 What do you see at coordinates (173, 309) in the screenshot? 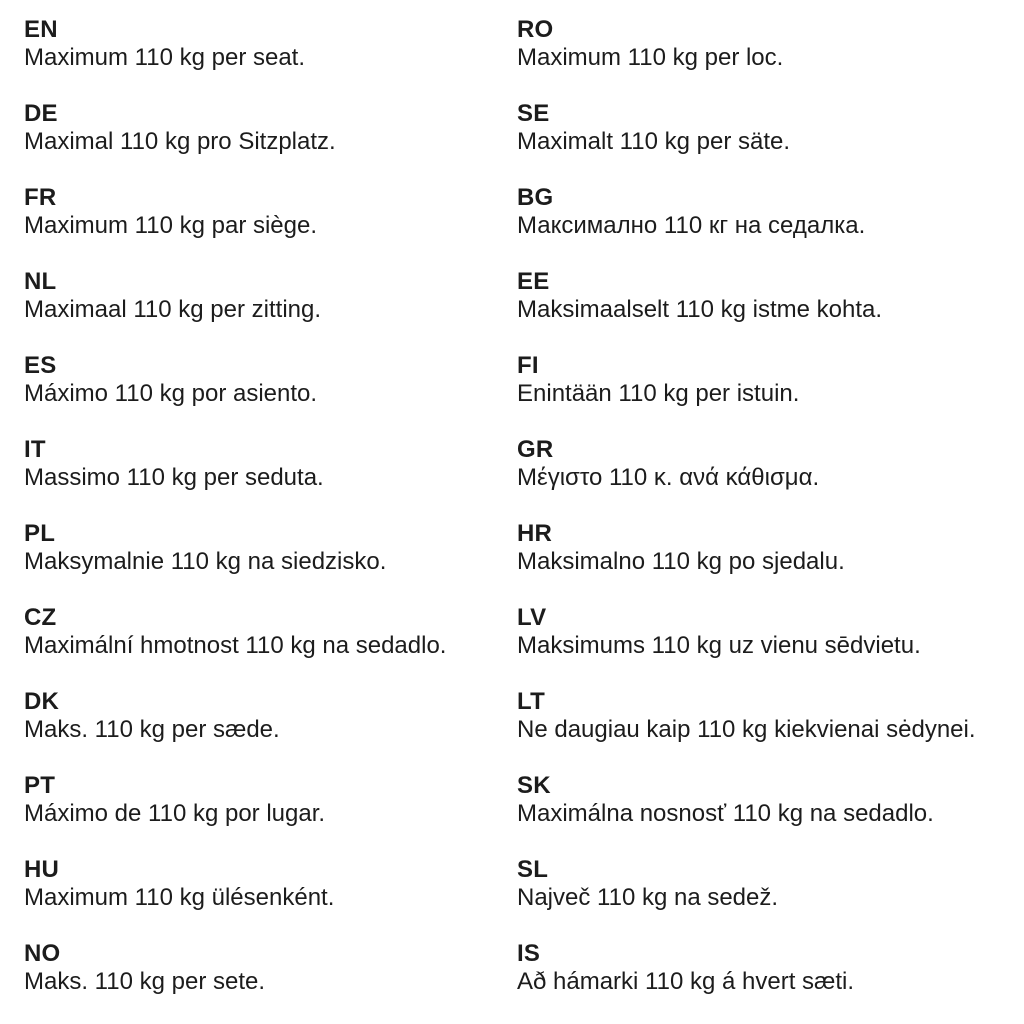
I see `translation-text: Maximaal 110 kg per zitting.` at bounding box center [173, 309].